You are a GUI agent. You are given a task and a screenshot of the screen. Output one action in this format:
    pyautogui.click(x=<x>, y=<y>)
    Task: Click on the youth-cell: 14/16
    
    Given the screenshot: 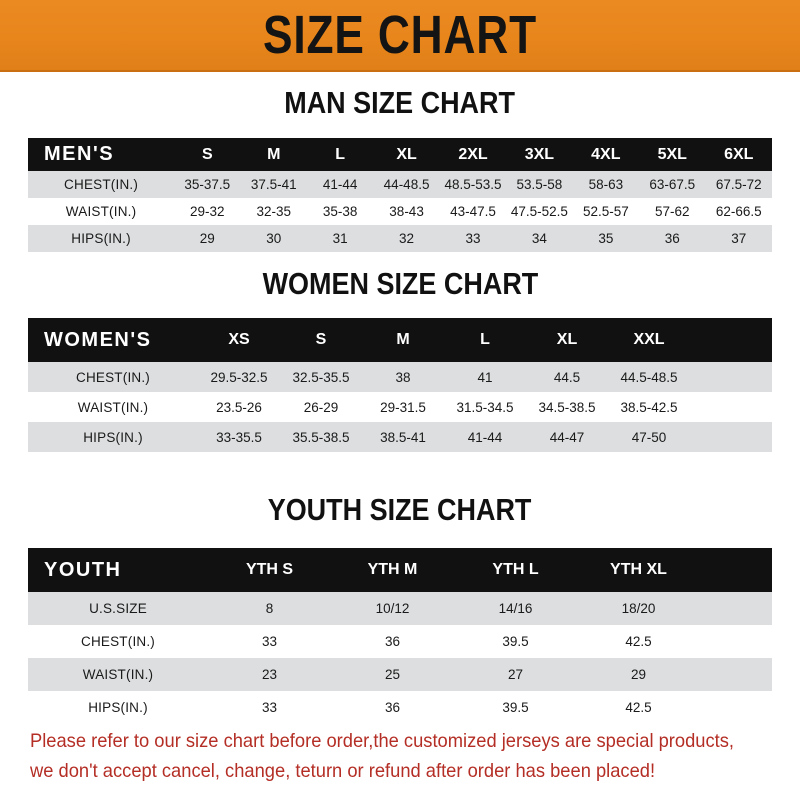 What is the action you would take?
    pyautogui.click(x=515, y=608)
    